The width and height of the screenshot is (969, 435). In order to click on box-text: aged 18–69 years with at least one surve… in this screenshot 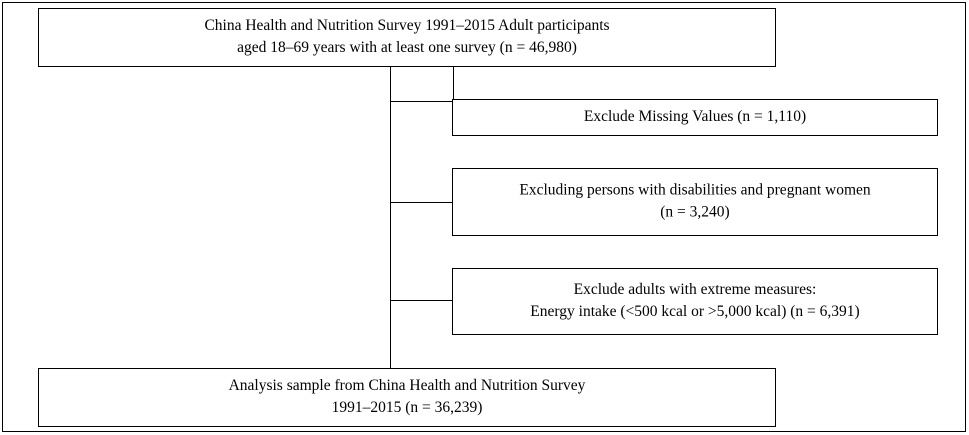, I will do `click(407, 47)`.